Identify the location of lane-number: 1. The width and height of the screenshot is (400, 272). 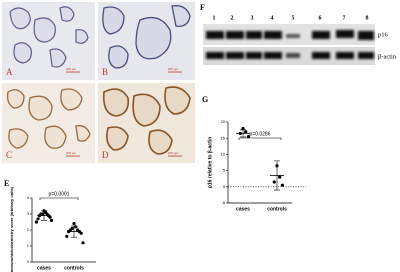
(214, 18).